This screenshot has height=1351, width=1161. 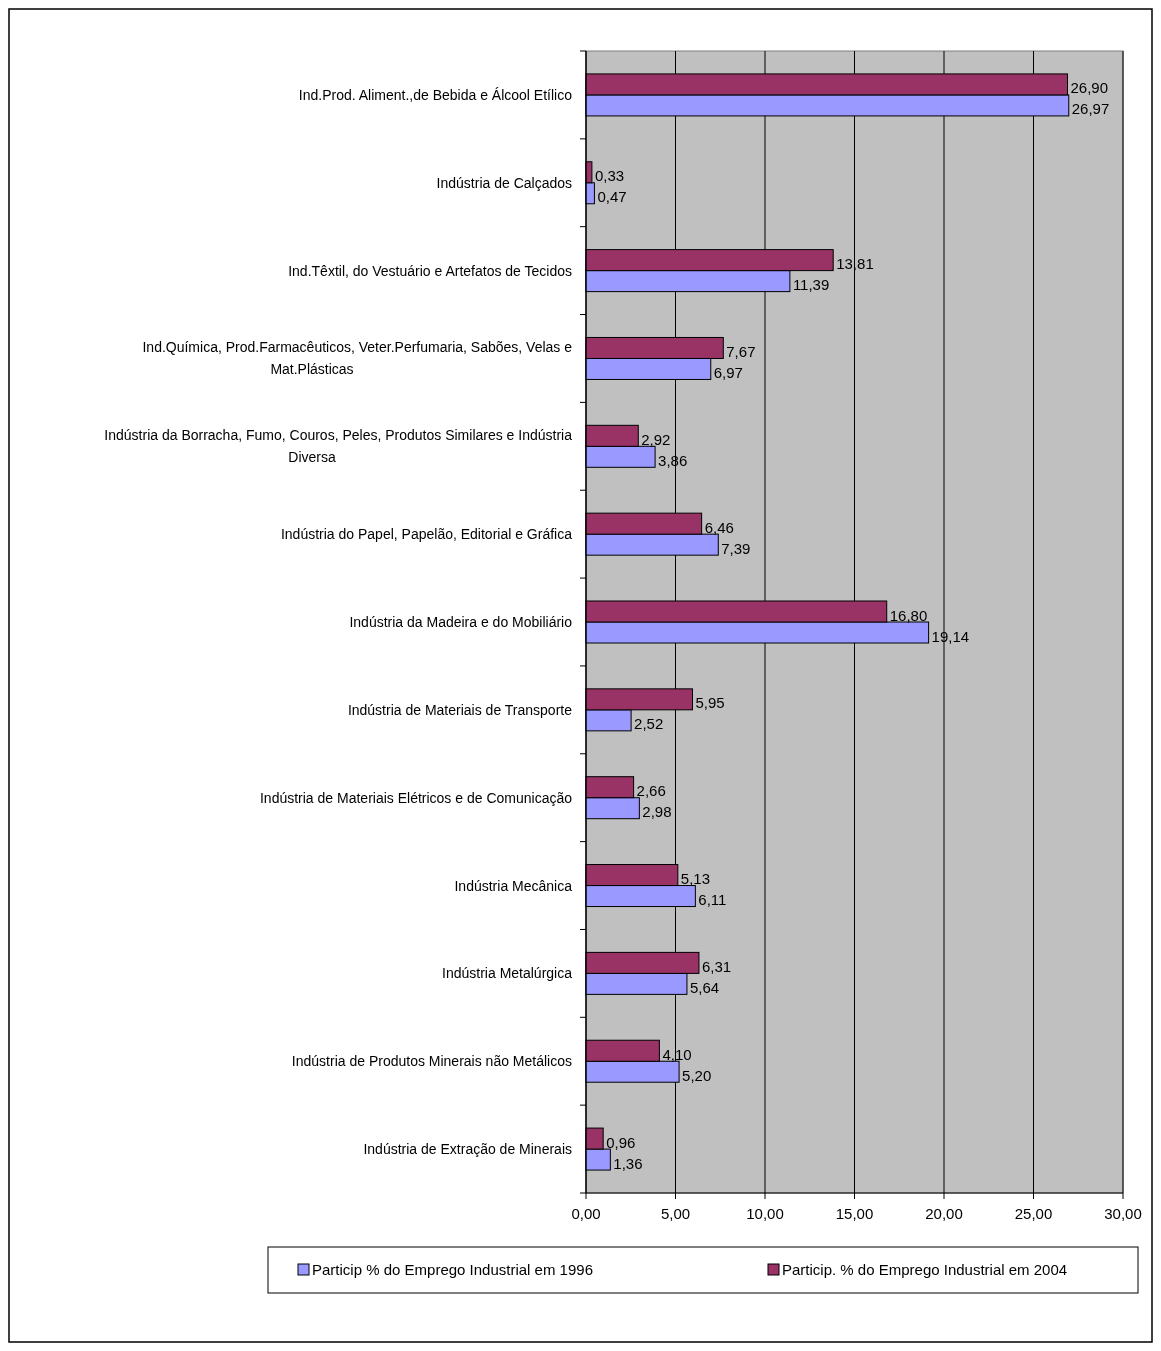 I want to click on y-tick-label: Indústria Mecânica, so click(x=513, y=885).